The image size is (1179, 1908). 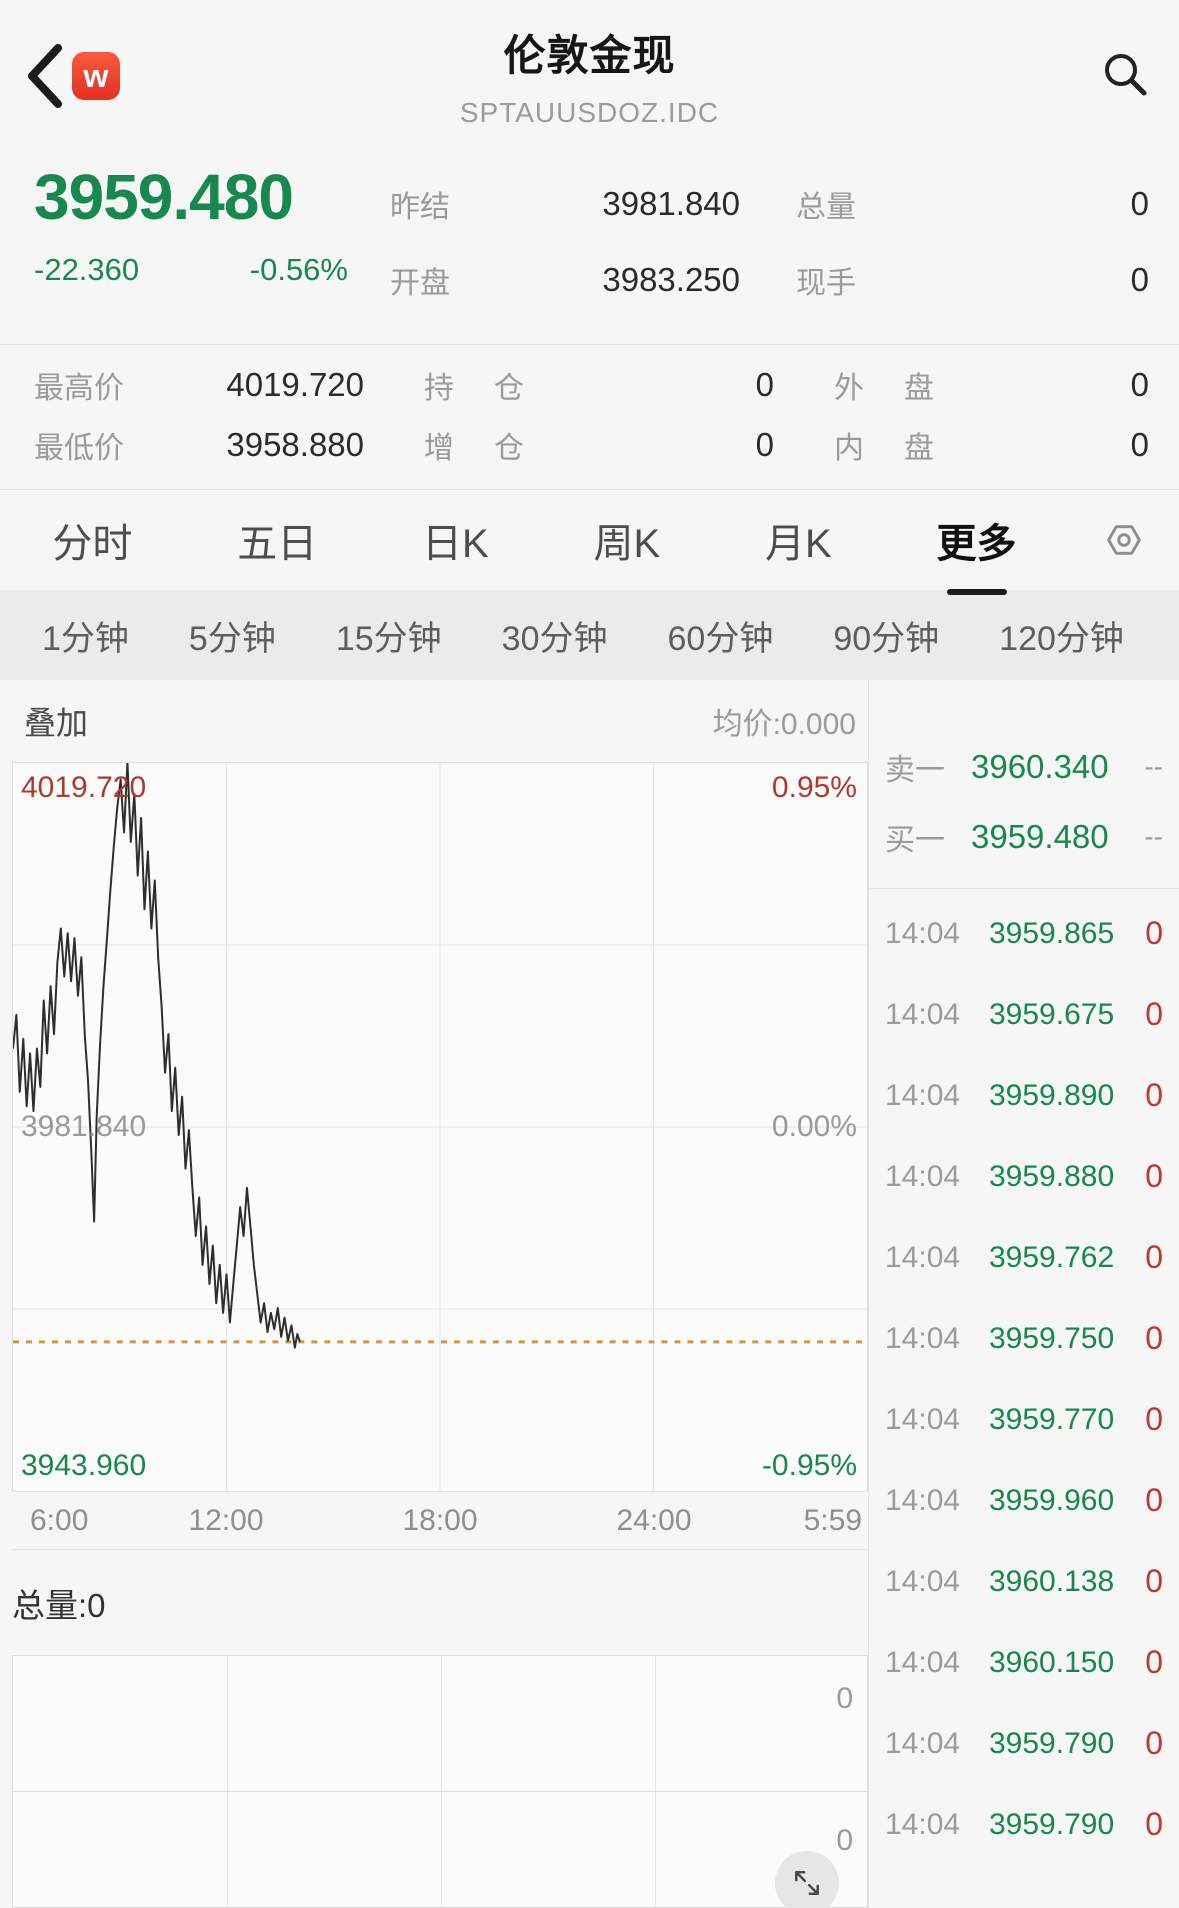 What do you see at coordinates (809, 1465) in the screenshot?
I see `chart-pct-low-label: -0.95%` at bounding box center [809, 1465].